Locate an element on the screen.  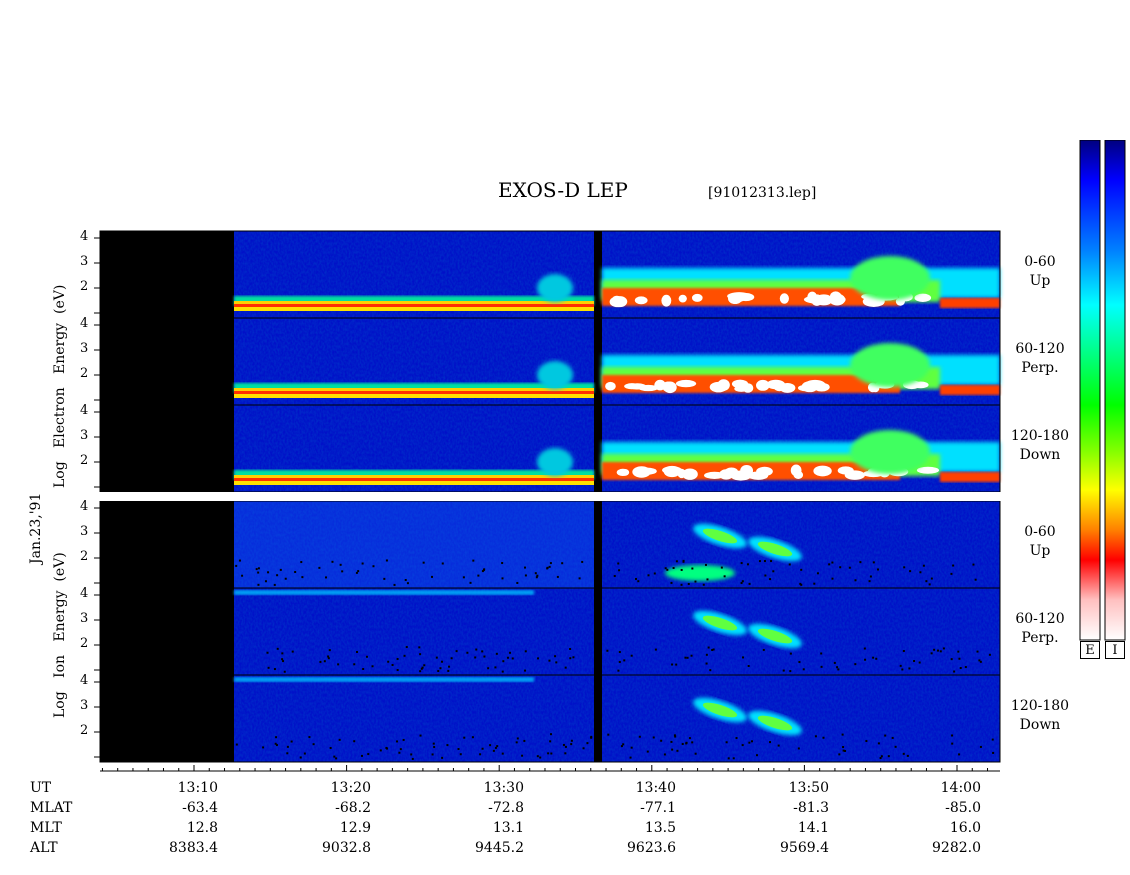
ephemeris-value: 12.9 is located at coordinates (355, 828).